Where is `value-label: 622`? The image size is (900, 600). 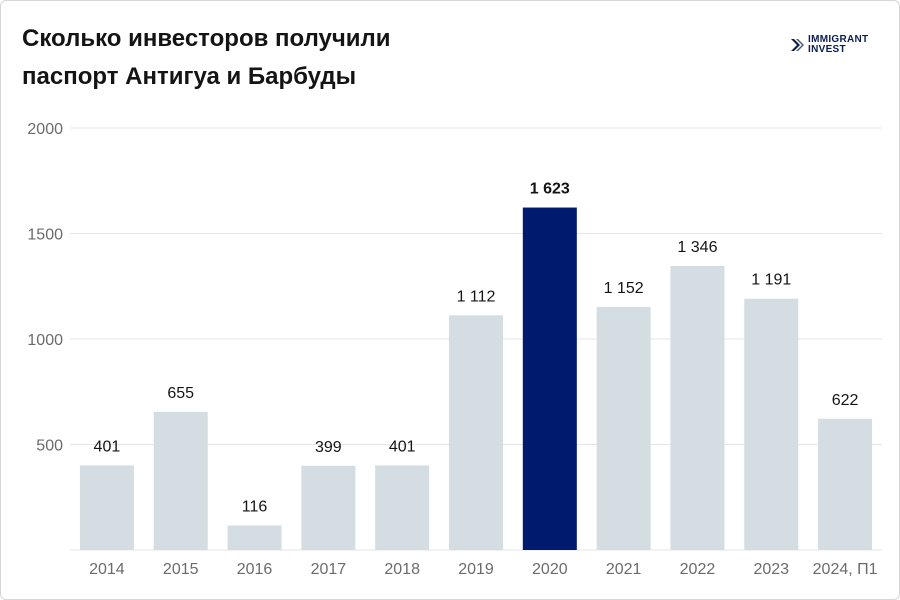 value-label: 622 is located at coordinates (845, 400).